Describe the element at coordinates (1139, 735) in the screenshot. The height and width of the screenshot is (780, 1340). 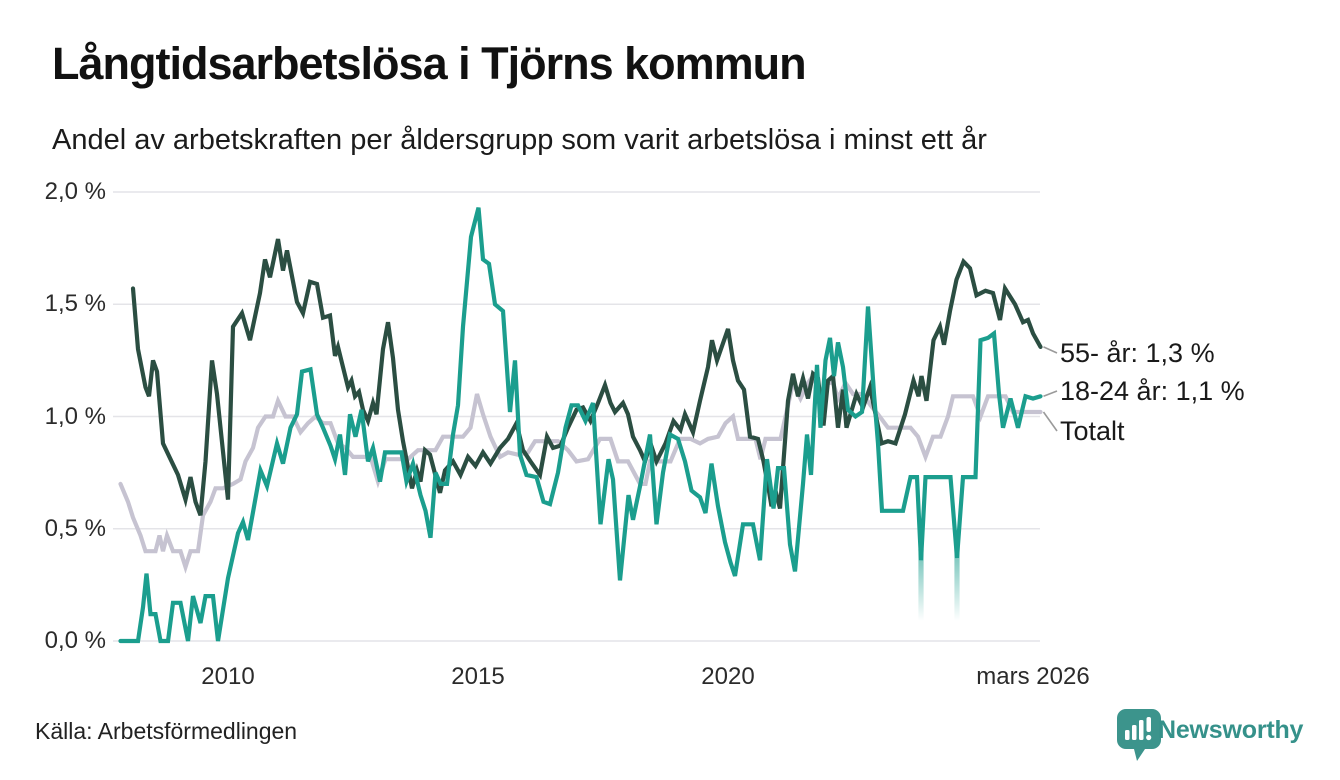
I see `newsworthy-logo-icon` at that location.